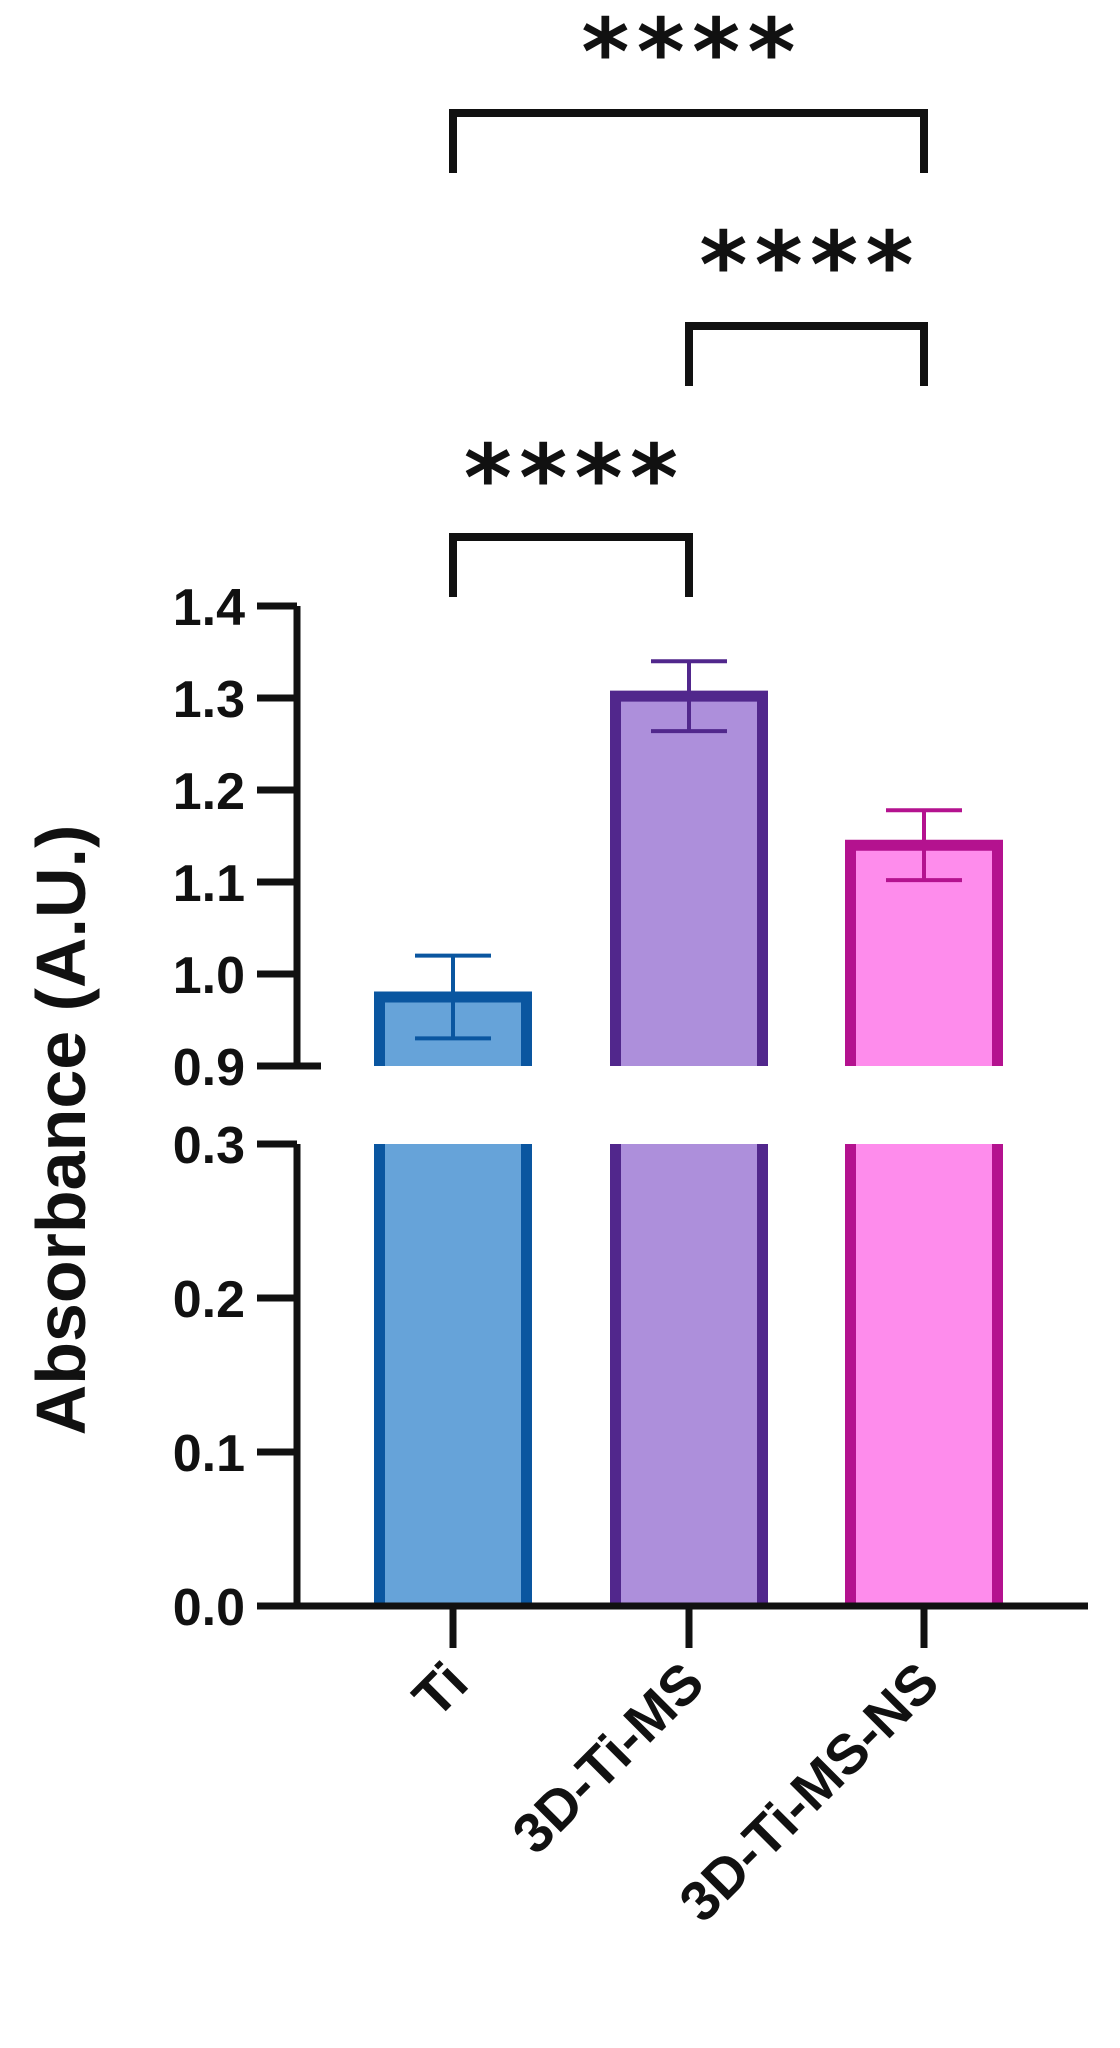 The image size is (1120, 2048). Describe the element at coordinates (209, 1146) in the screenshot. I see `y-tick-label: 0.3` at that location.